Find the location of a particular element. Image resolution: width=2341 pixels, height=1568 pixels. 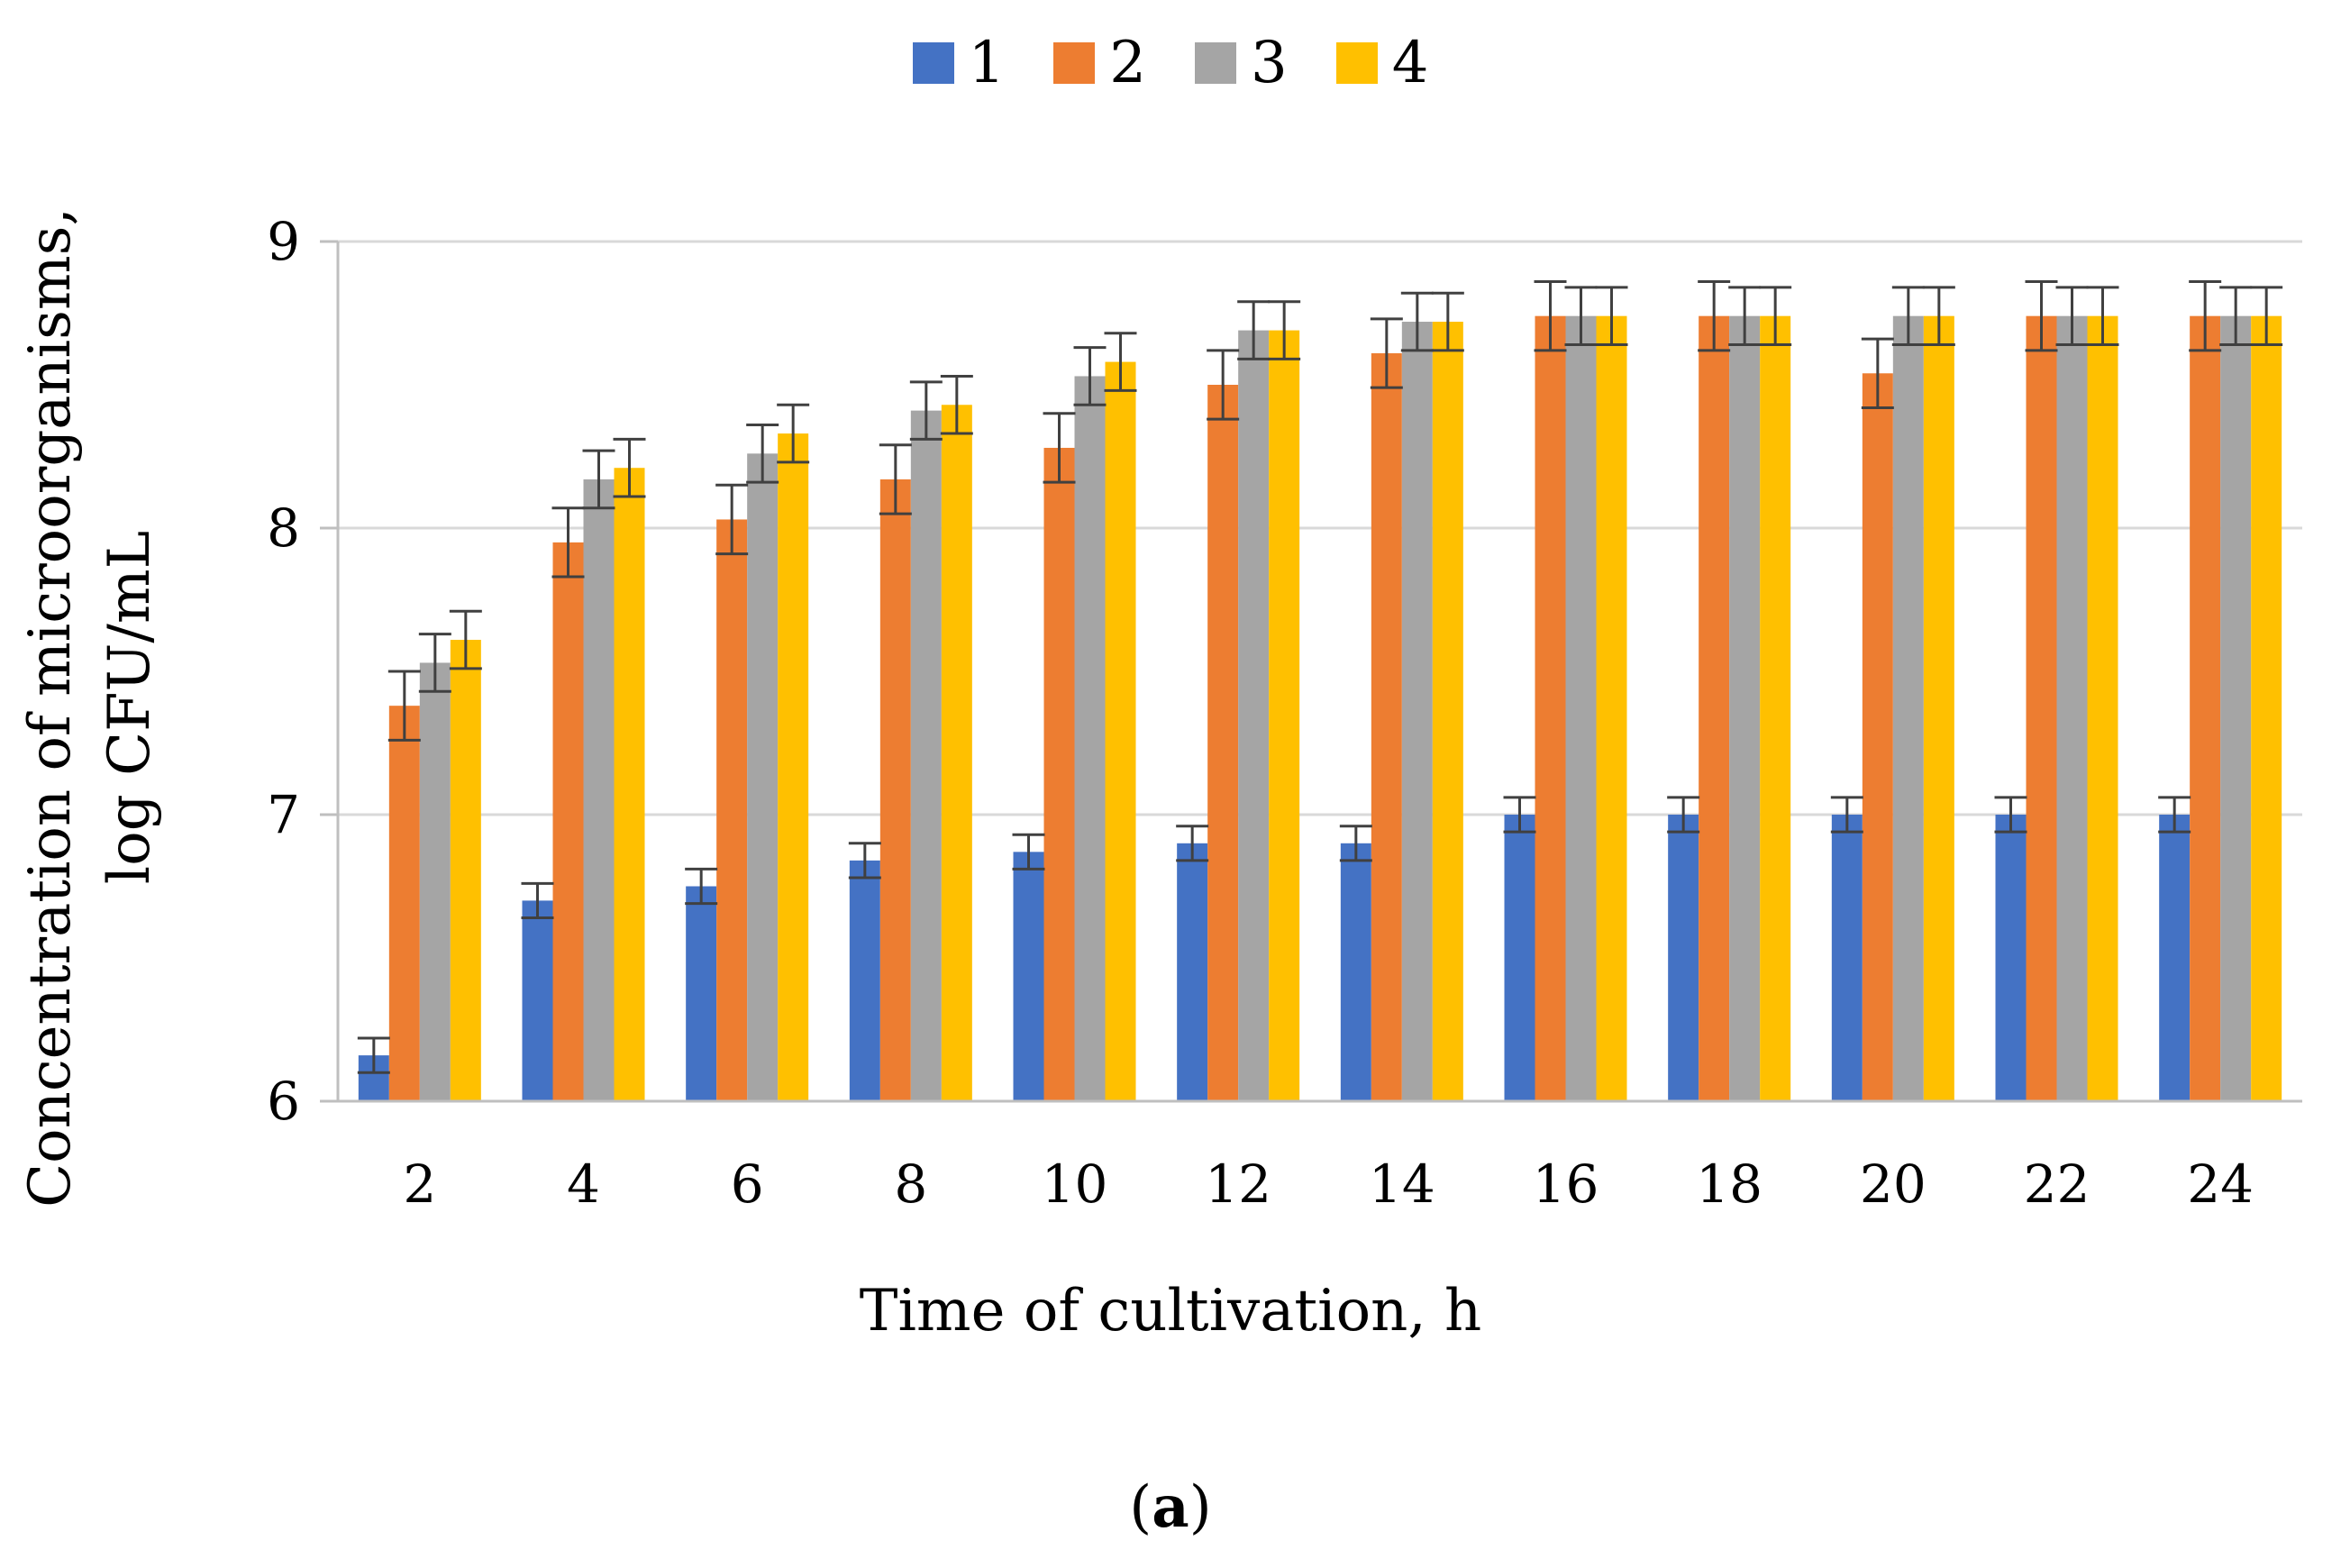

x-tick-label-18: 18 is located at coordinates (1729, 1184).